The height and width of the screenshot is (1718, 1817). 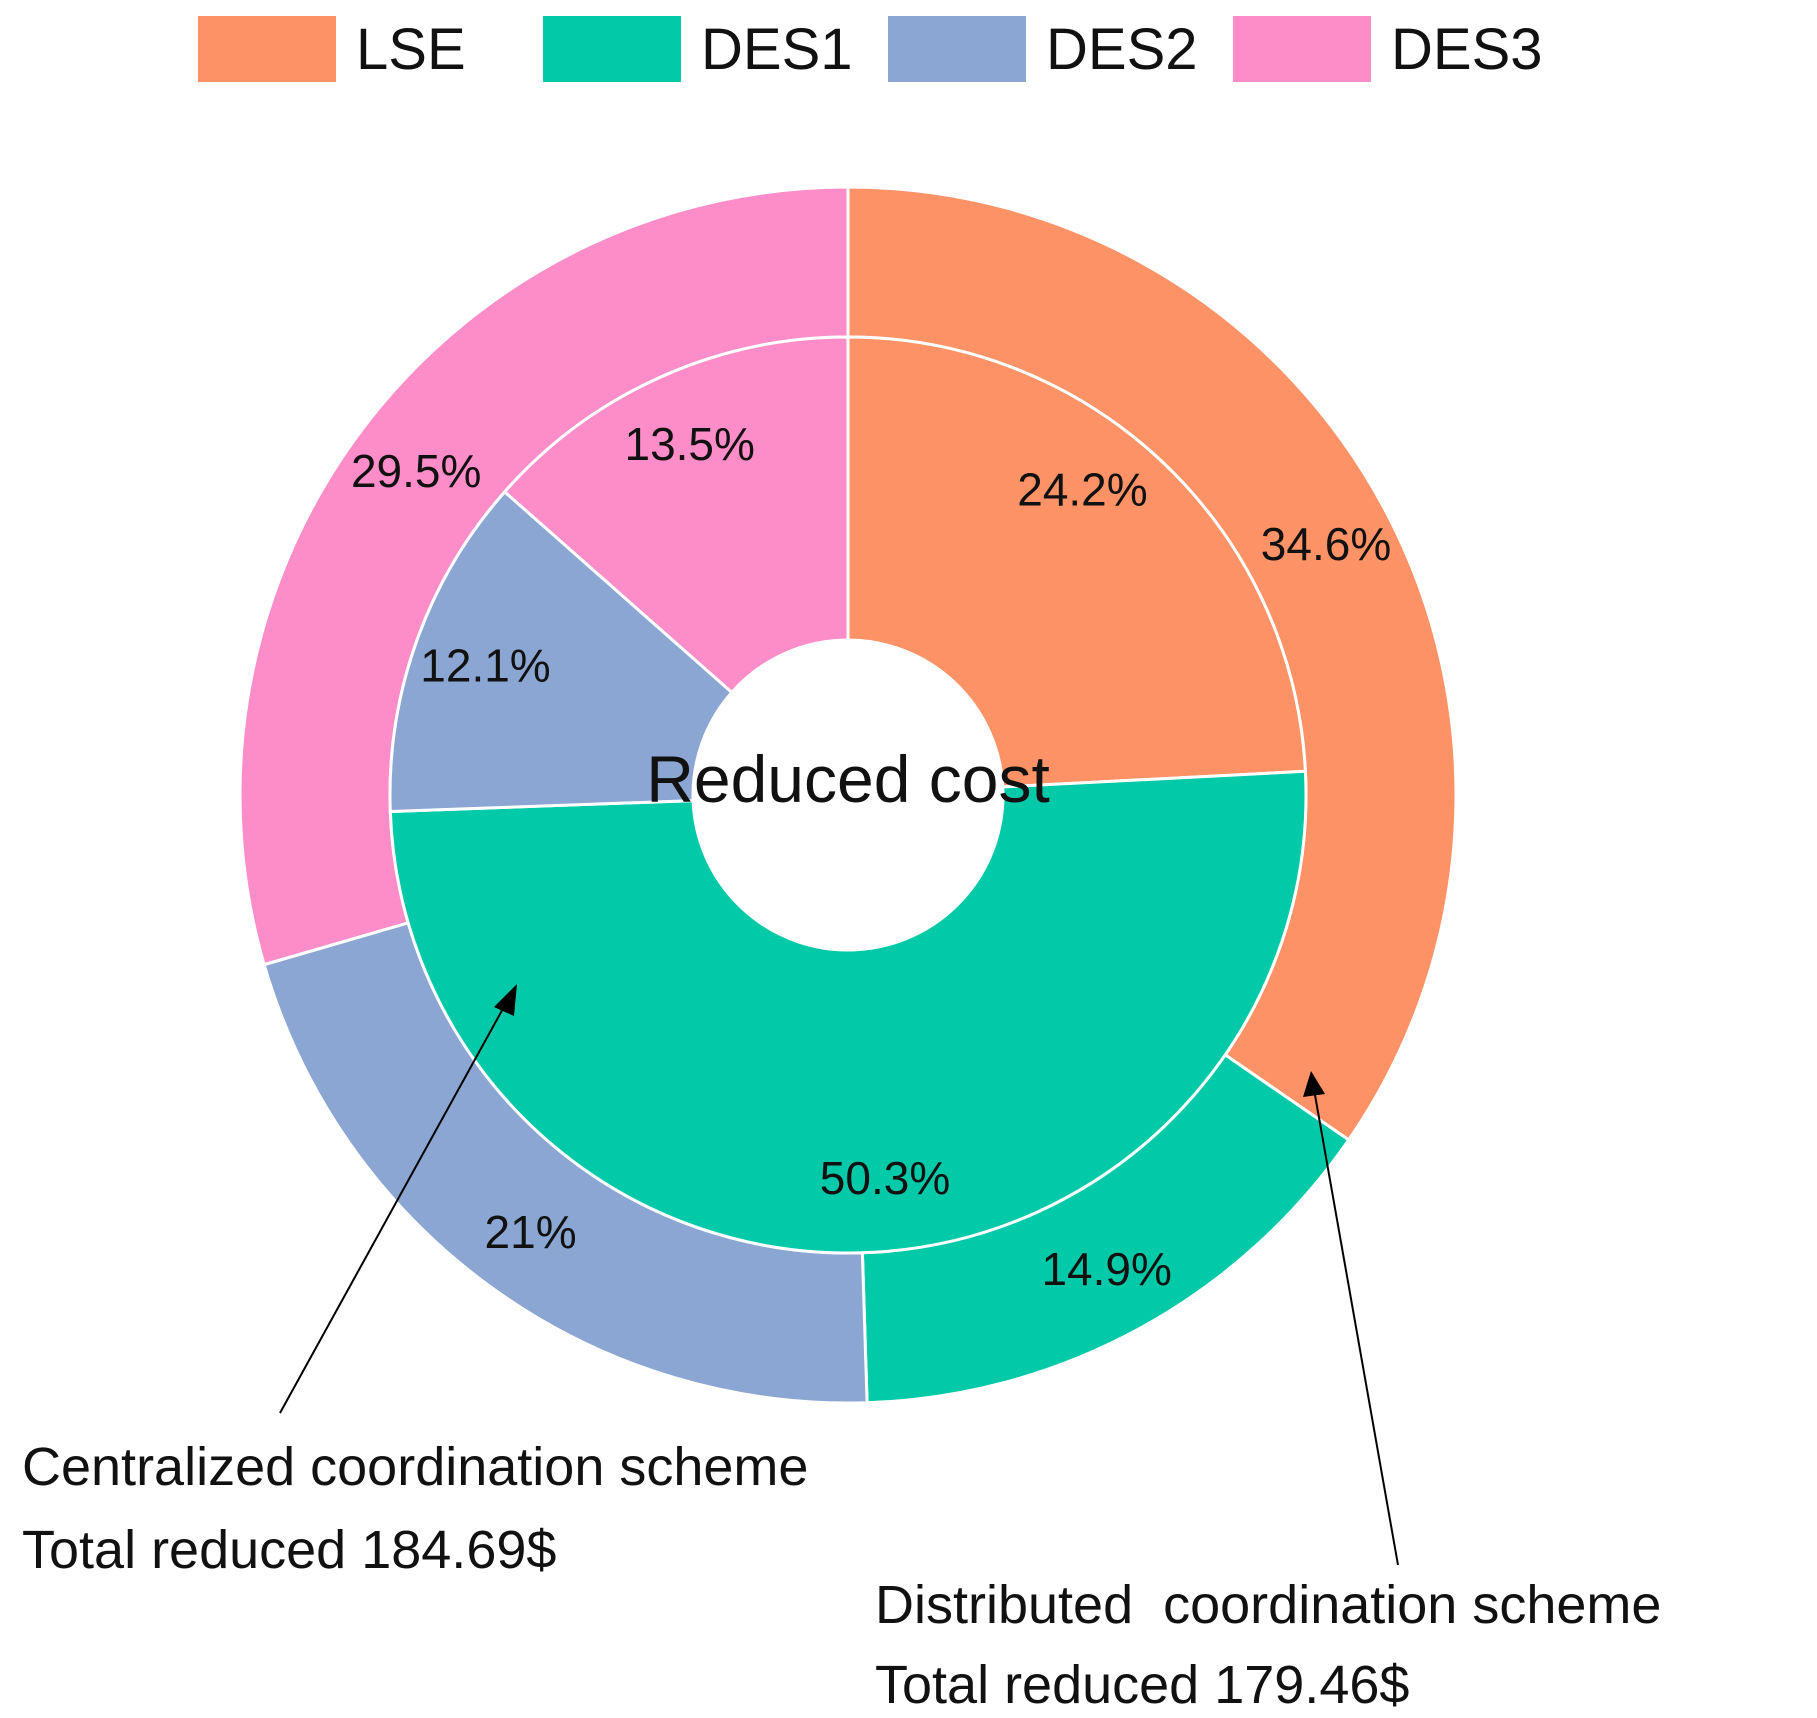 What do you see at coordinates (398, 1199) in the screenshot?
I see `centralized-arrow` at bounding box center [398, 1199].